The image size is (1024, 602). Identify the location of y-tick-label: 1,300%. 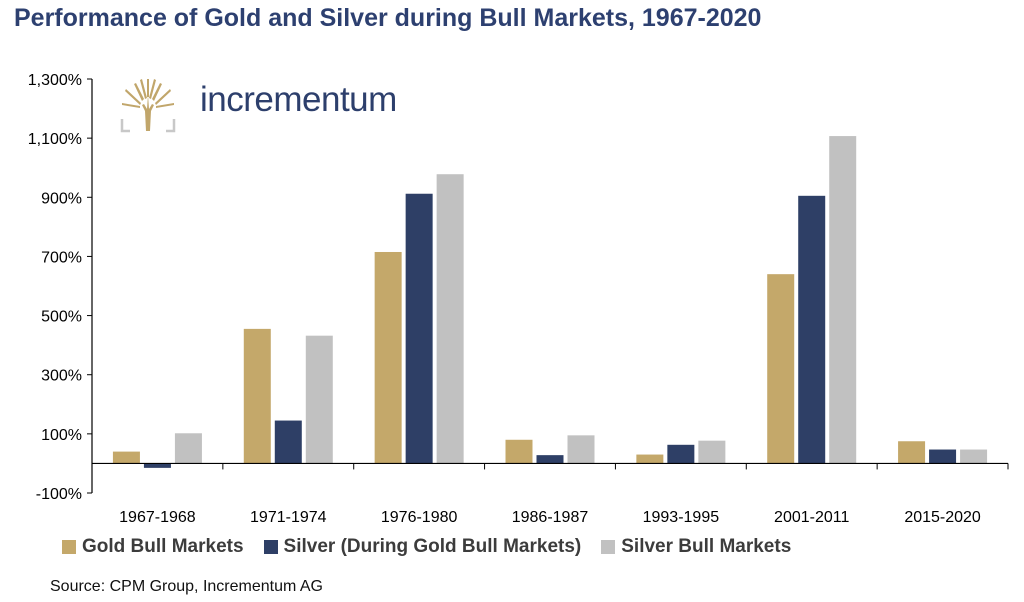
(55, 80).